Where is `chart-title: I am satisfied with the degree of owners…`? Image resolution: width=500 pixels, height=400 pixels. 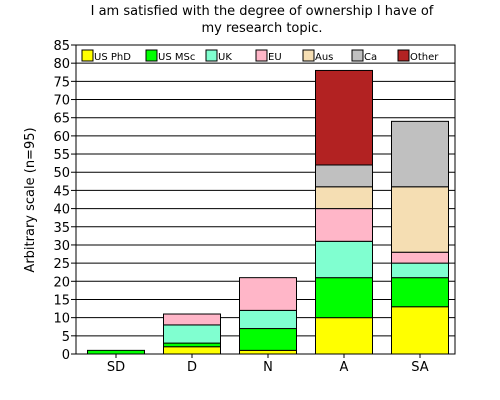
chart-title: I am satisfied with the degree of owners… is located at coordinates (262, 20).